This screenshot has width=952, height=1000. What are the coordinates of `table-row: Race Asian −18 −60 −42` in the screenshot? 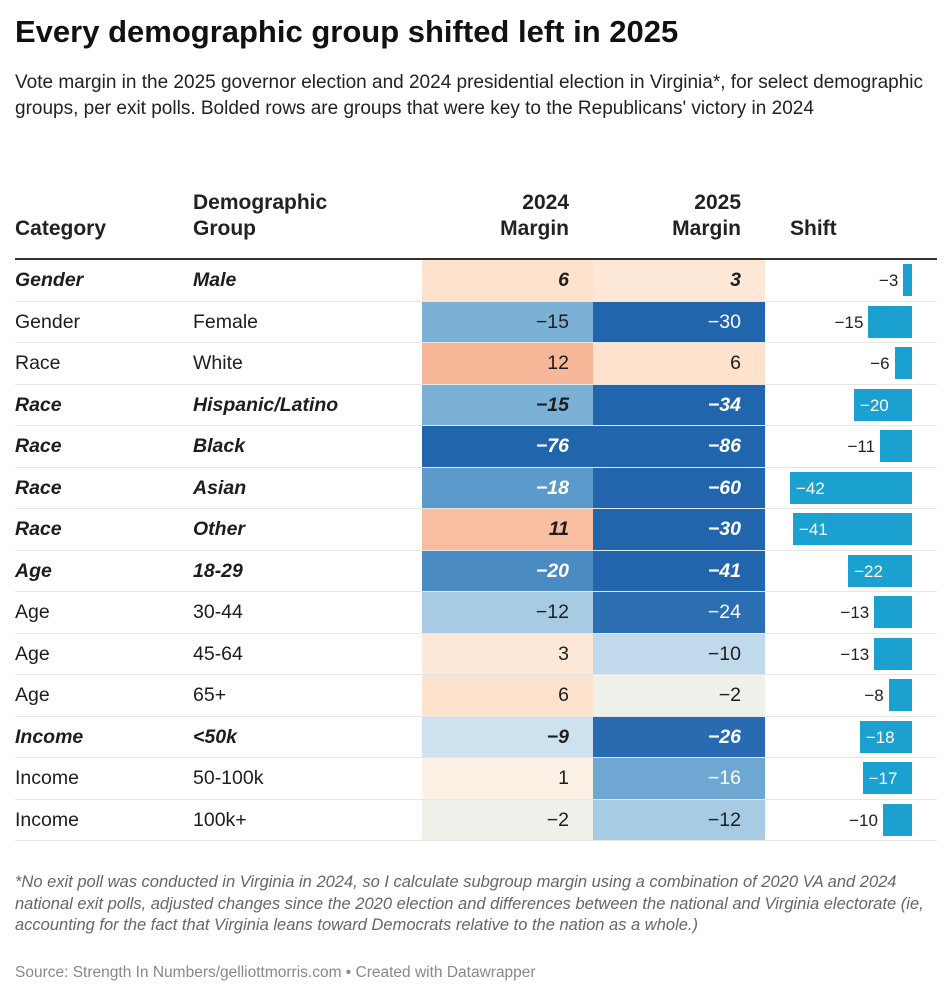 It's located at (476, 488).